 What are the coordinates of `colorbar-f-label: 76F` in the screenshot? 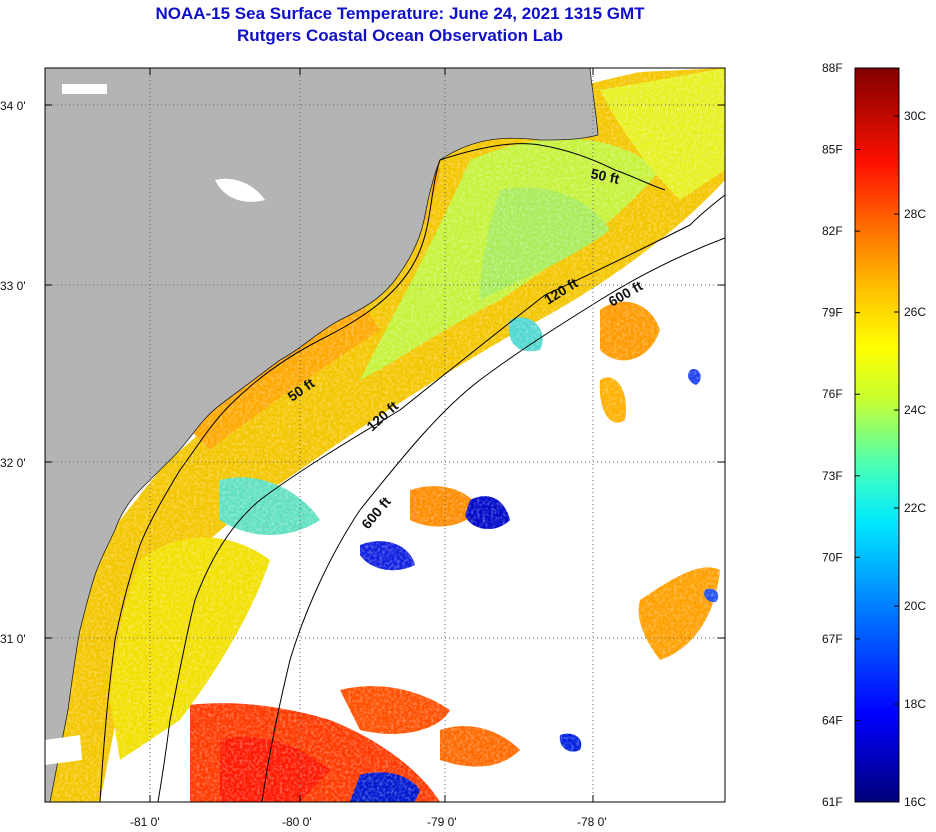 It's located at (832, 394).